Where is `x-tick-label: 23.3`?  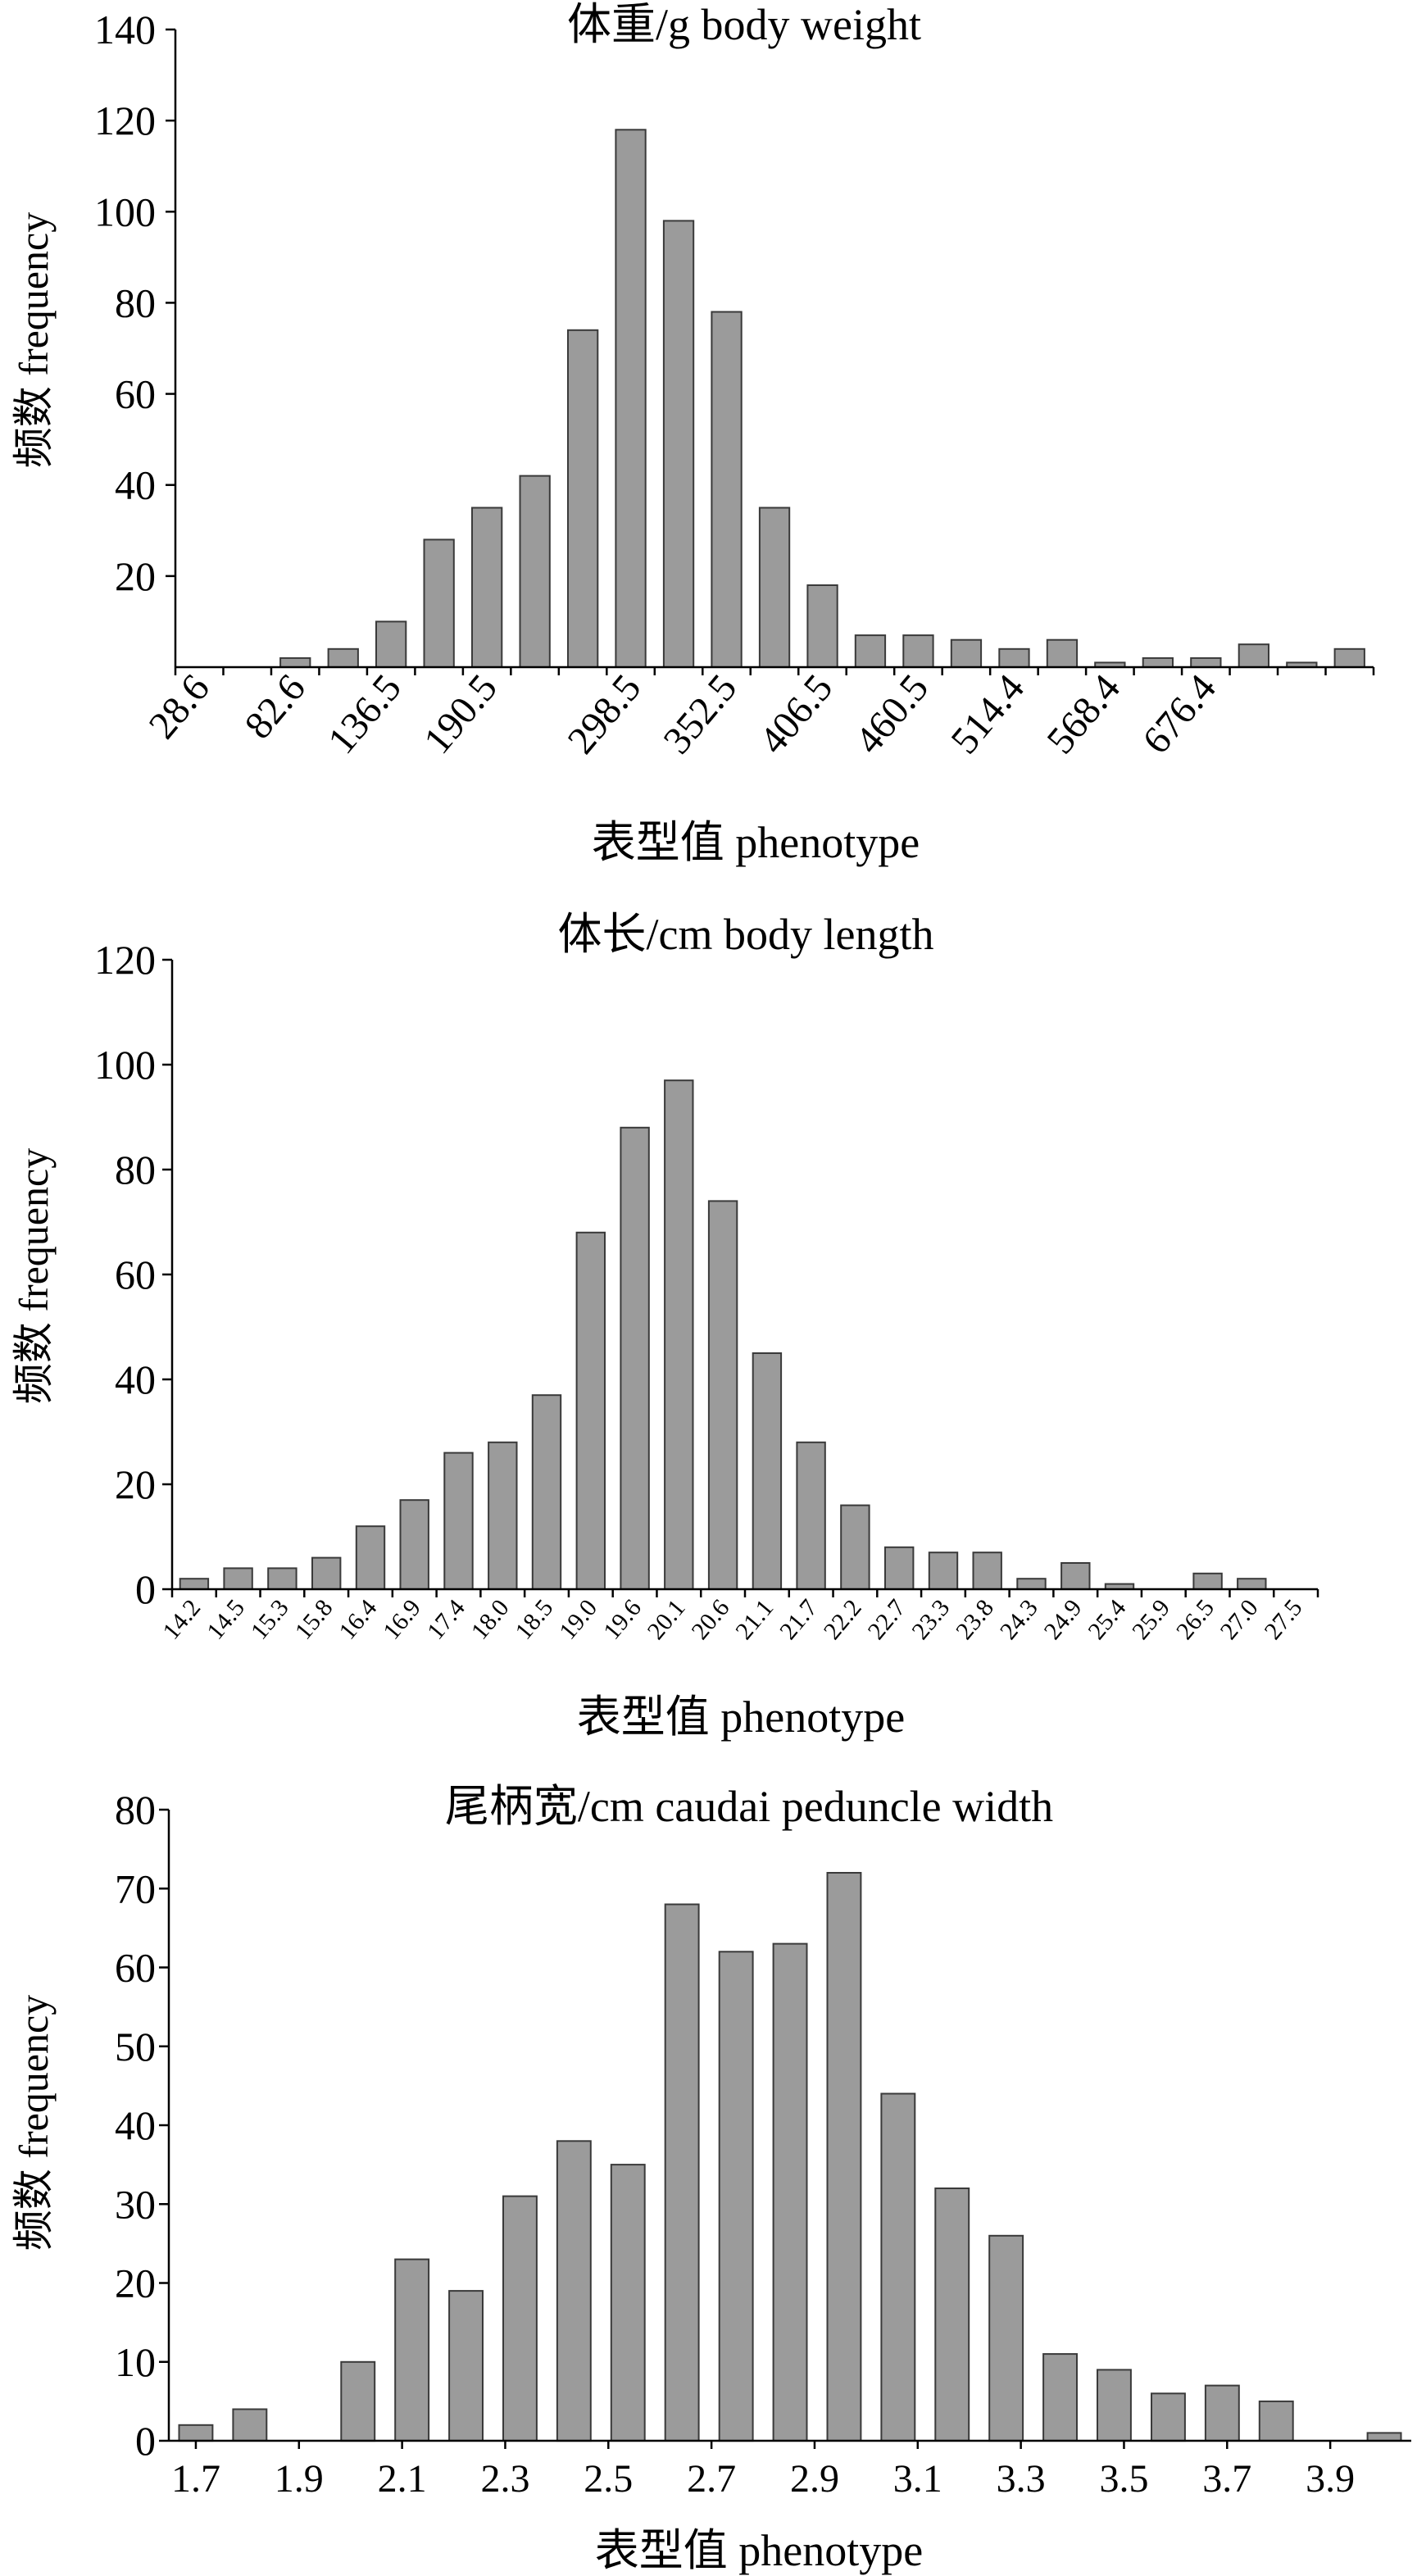 x-tick-label: 23.3 is located at coordinates (930, 1619).